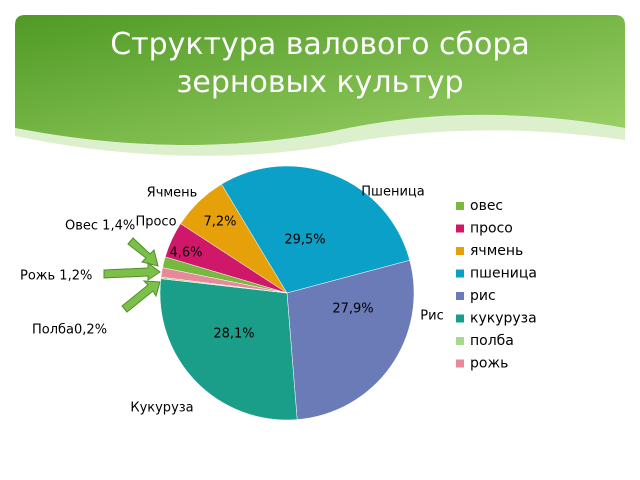 Image resolution: width=640 pixels, height=480 pixels. Describe the element at coordinates (161, 408) in the screenshot. I see `slice-label: Кукуруза` at that location.